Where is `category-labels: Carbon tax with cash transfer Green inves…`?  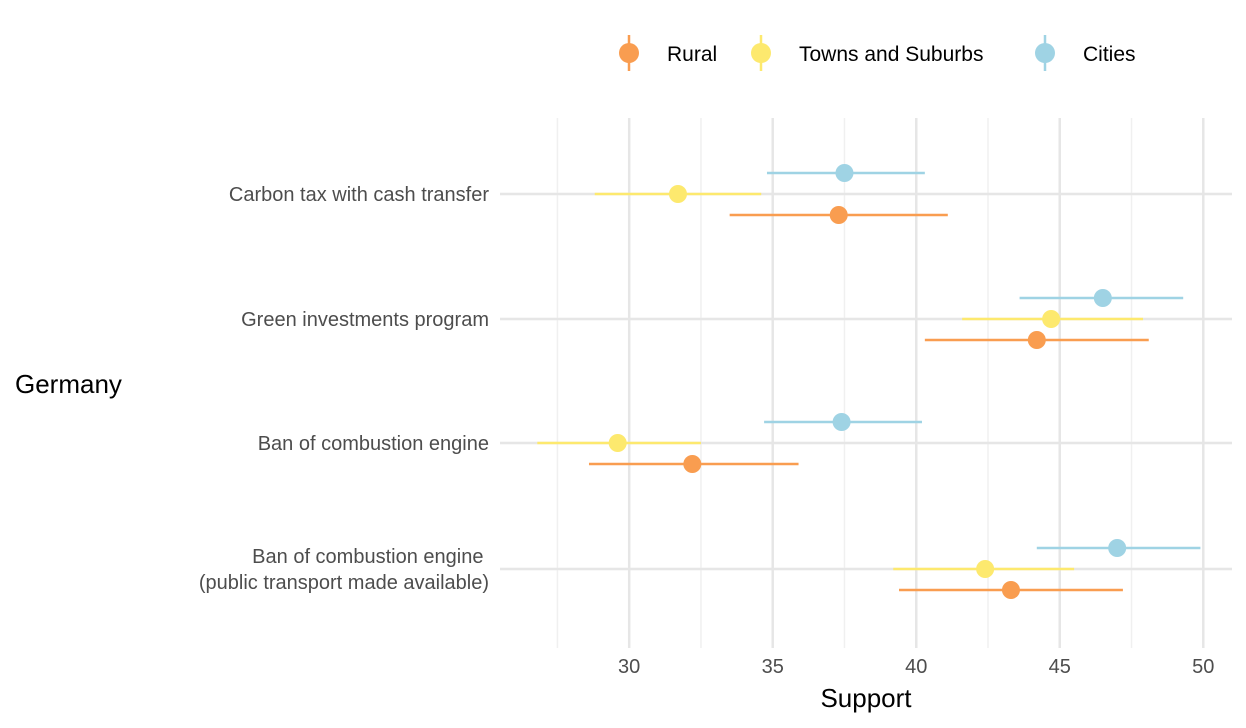 category-labels: Carbon tax with cash transfer Green inves… is located at coordinates (344, 389).